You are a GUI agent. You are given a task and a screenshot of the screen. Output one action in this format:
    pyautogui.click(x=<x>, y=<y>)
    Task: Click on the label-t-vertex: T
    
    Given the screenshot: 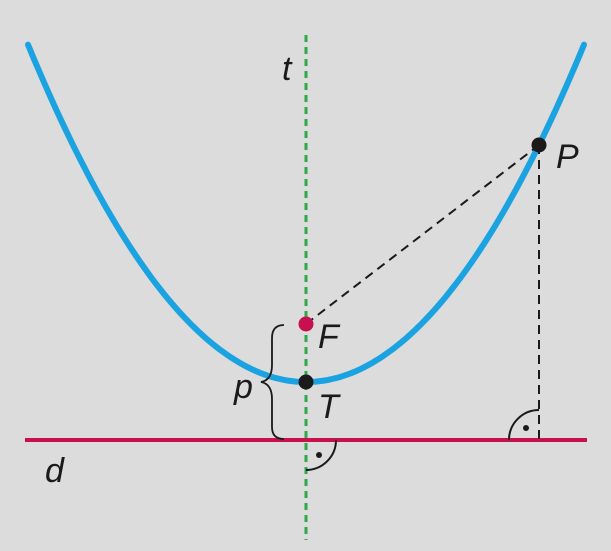 What is the action you would take?
    pyautogui.click(x=329, y=407)
    